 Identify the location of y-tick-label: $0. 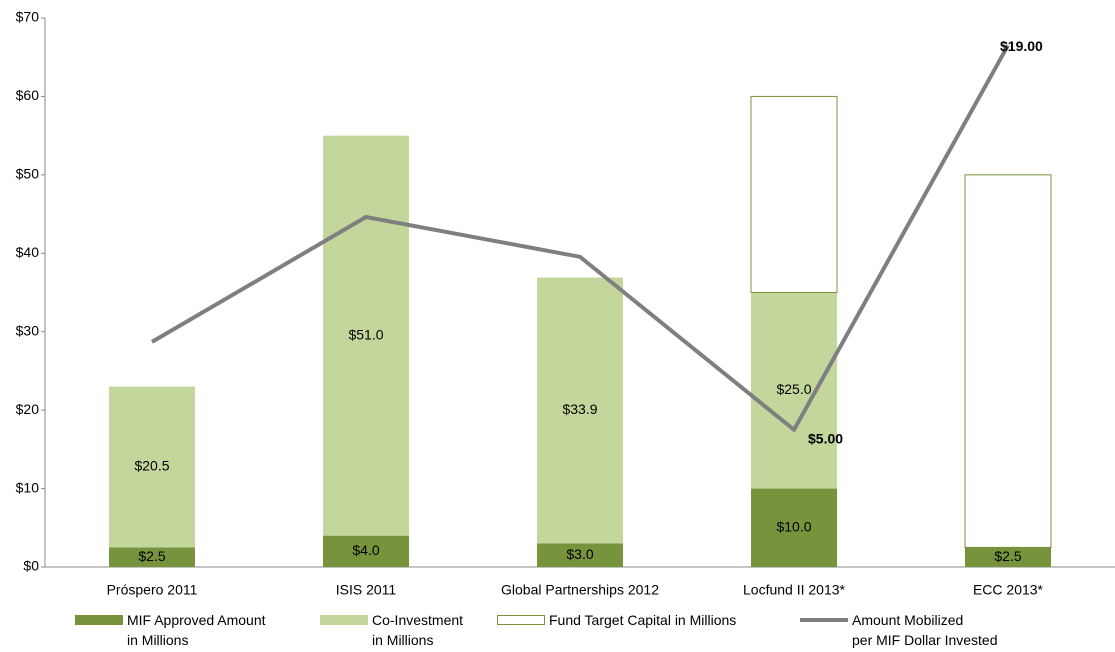
(31, 566).